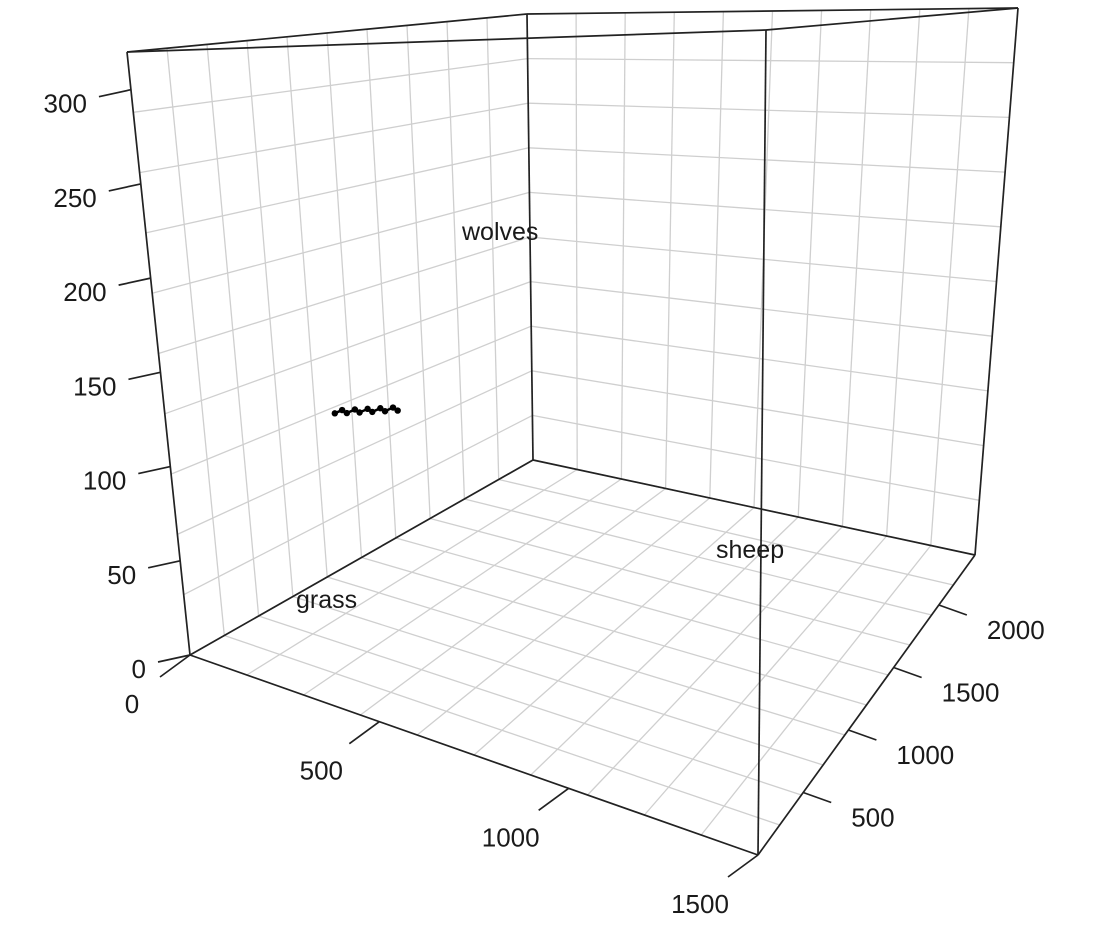 This screenshot has width=1107, height=940. I want to click on data-series, so click(366, 410).